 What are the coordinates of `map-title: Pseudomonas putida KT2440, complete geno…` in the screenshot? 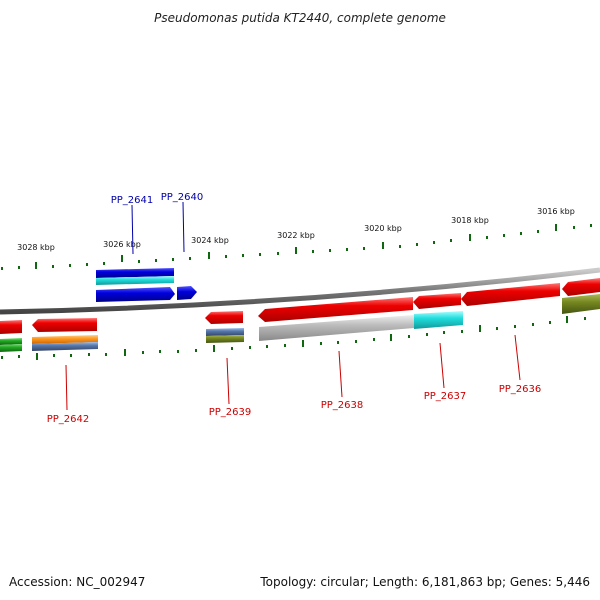 It's located at (300, 18).